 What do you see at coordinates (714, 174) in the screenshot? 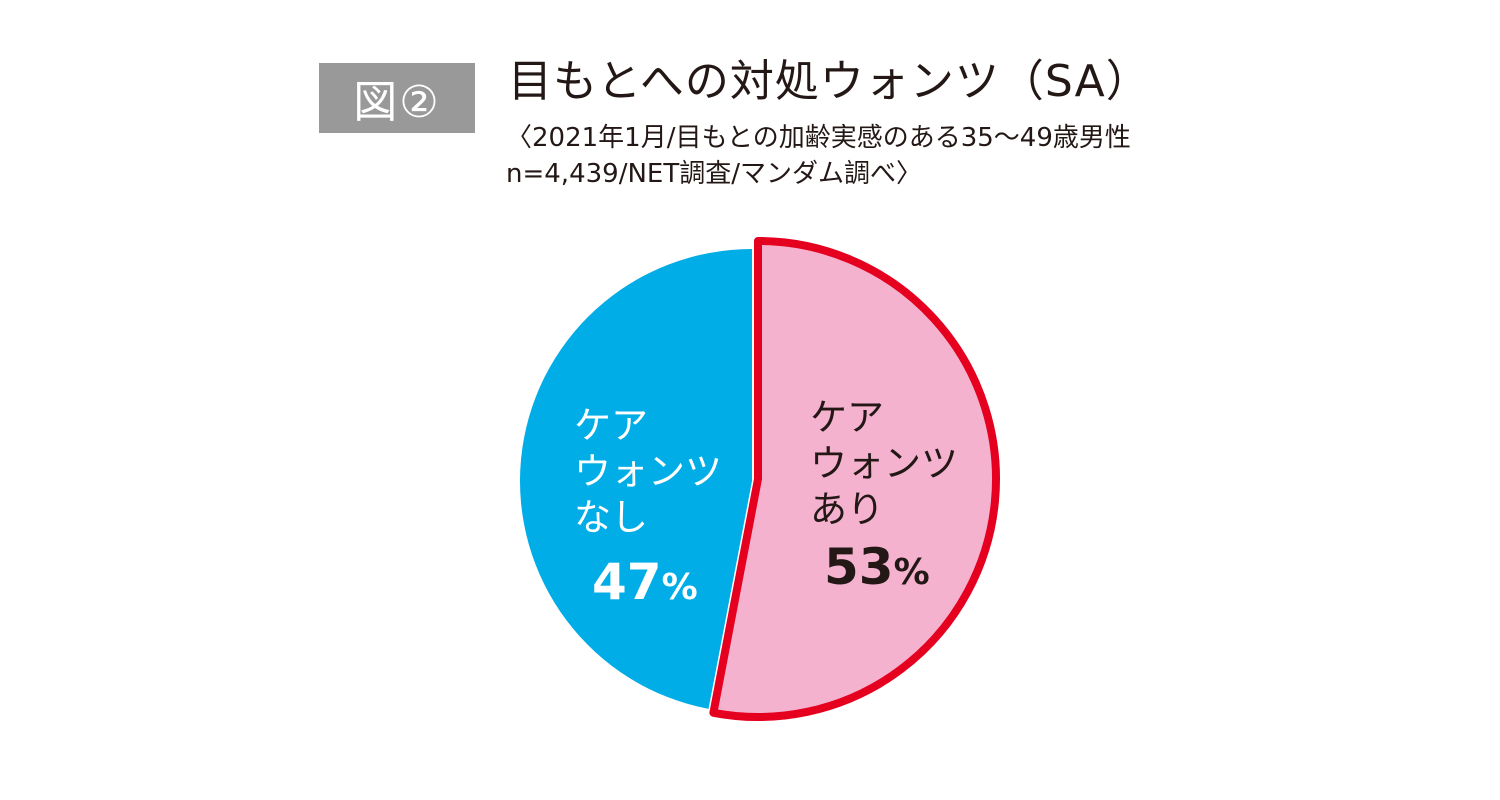
I see `subtitle-line-2: n=4,439/NET調査/マンダム調べ〉` at bounding box center [714, 174].